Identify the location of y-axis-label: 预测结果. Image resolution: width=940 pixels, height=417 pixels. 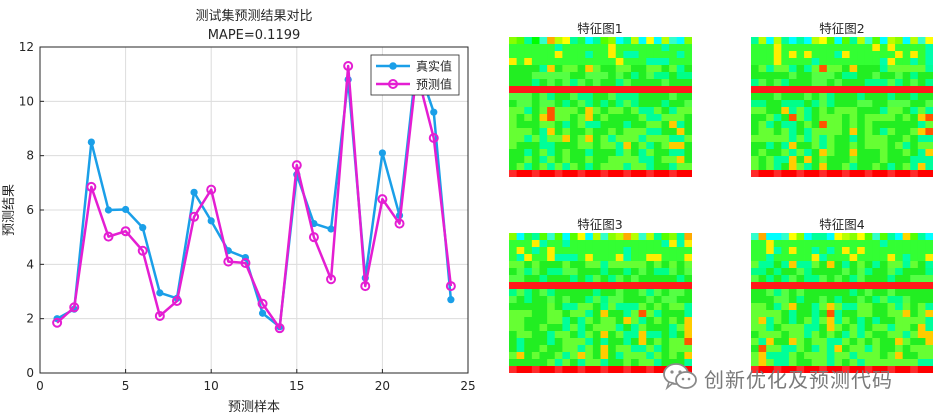
(9, 210).